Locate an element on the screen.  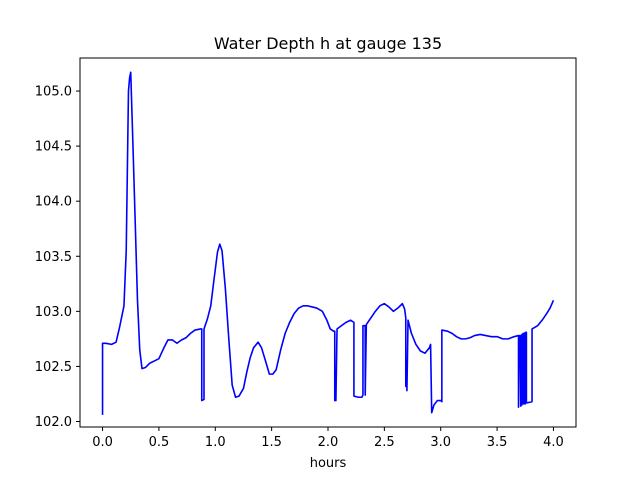
x-axis: 0.0 0.5 1.0 1.5 2.0 2.5 3.0 3.5 4.0 is located at coordinates (328, 438).